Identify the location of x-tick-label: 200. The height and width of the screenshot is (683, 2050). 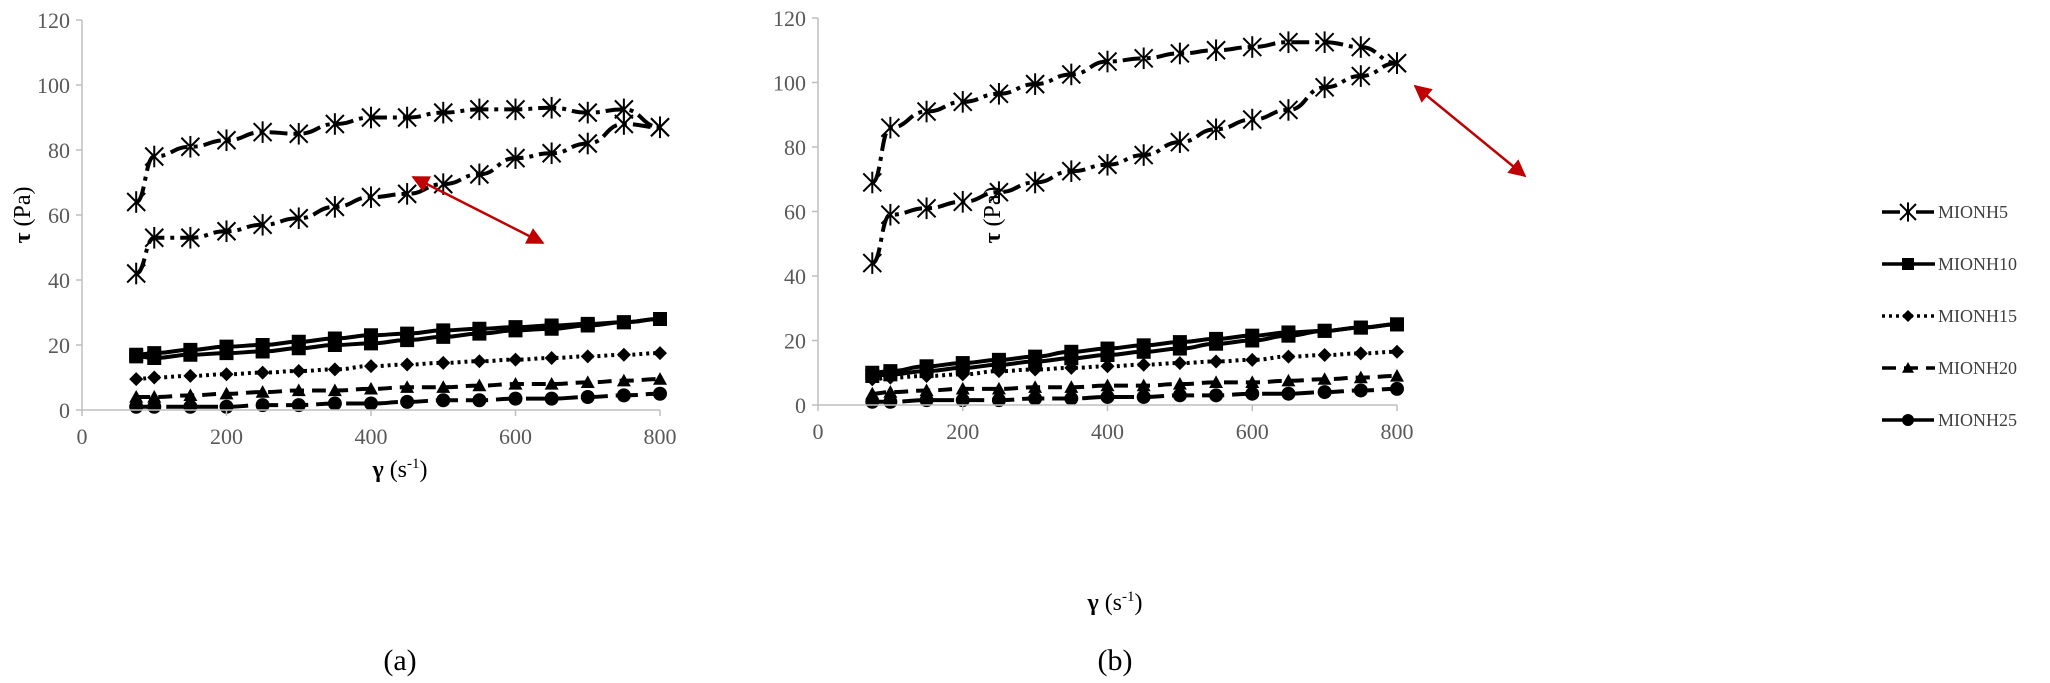
(962, 431).